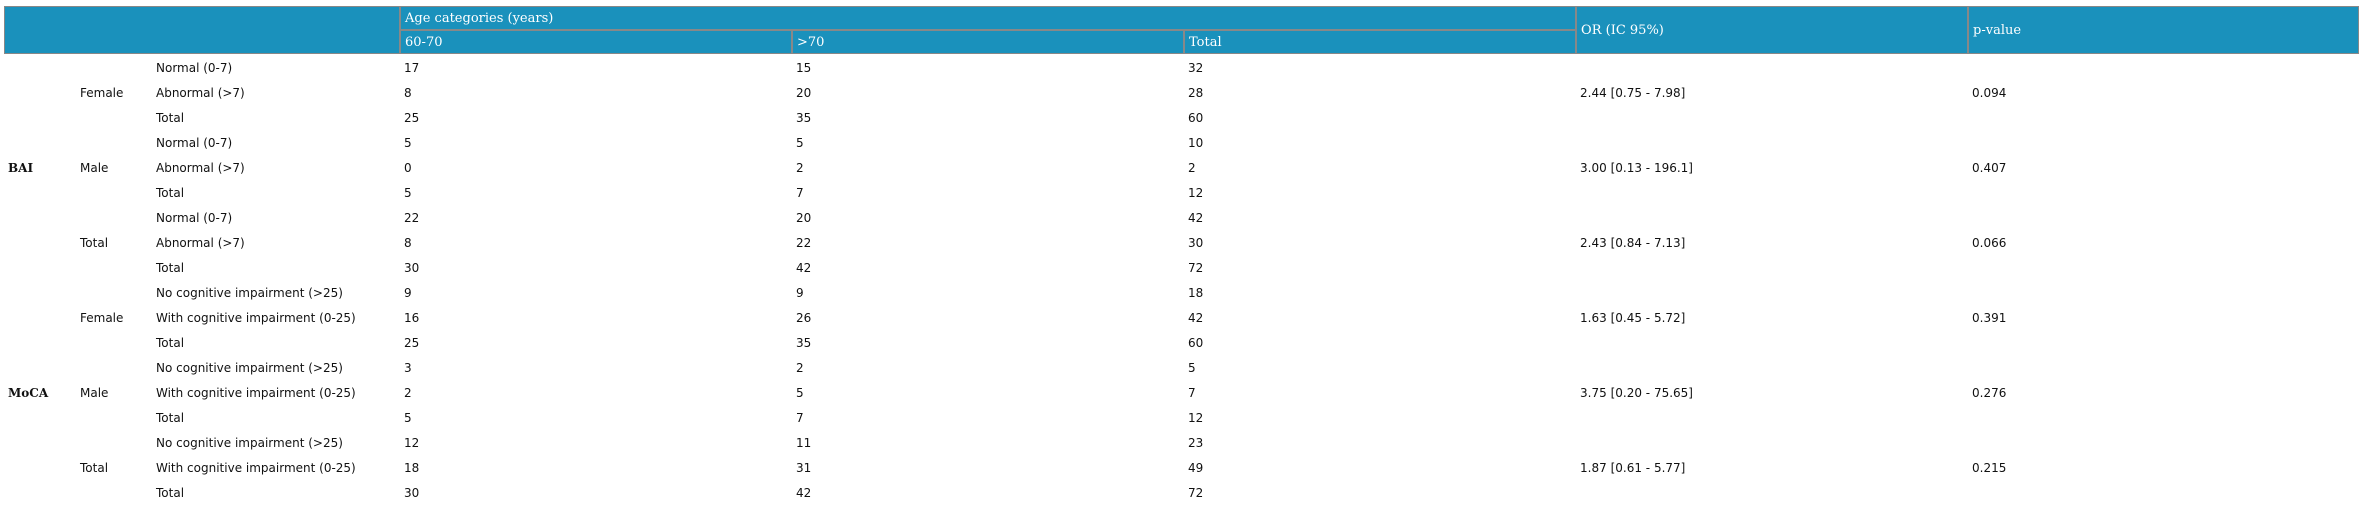  What do you see at coordinates (804, 317) in the screenshot?
I see `value-gt70: 26` at bounding box center [804, 317].